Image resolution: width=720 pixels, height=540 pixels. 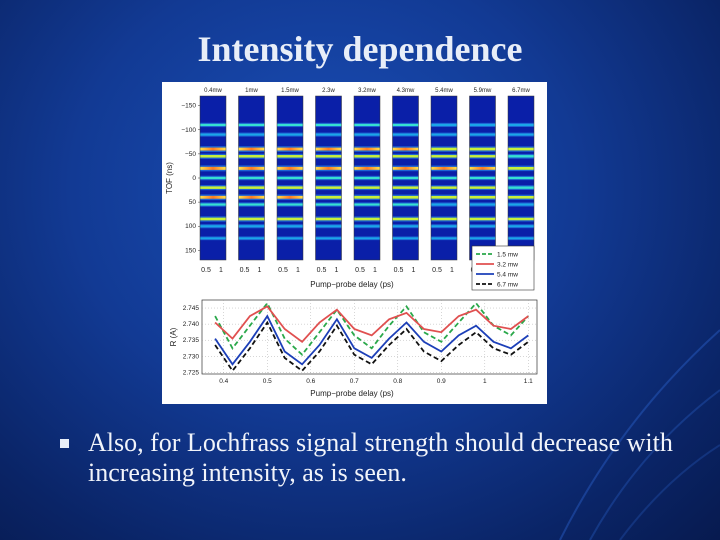 I want to click on panel-label: 6.7mw, so click(x=521, y=91).